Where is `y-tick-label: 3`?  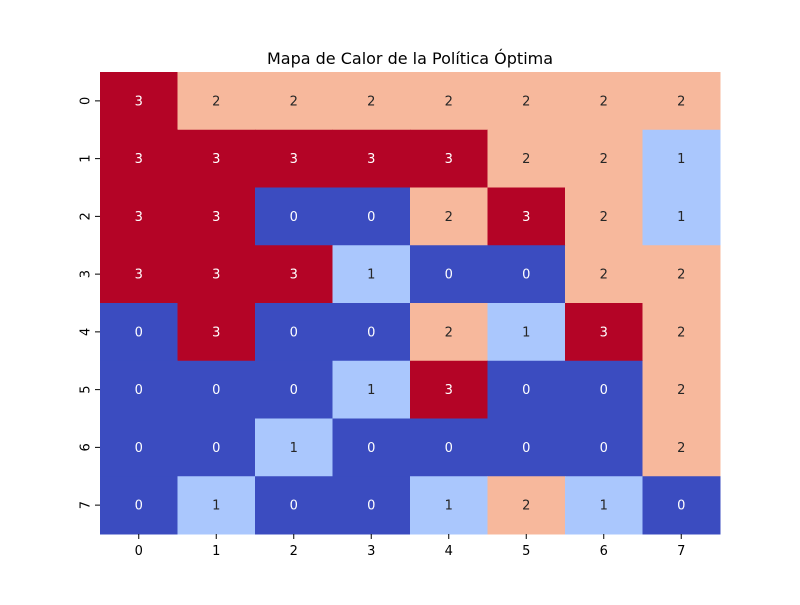
y-tick-label: 3 is located at coordinates (86, 274).